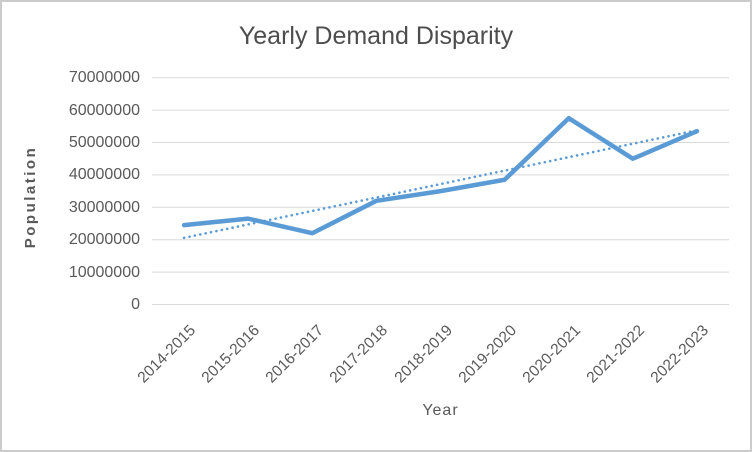 The image size is (752, 452). I want to click on y-tick-label: 0, so click(135, 304).